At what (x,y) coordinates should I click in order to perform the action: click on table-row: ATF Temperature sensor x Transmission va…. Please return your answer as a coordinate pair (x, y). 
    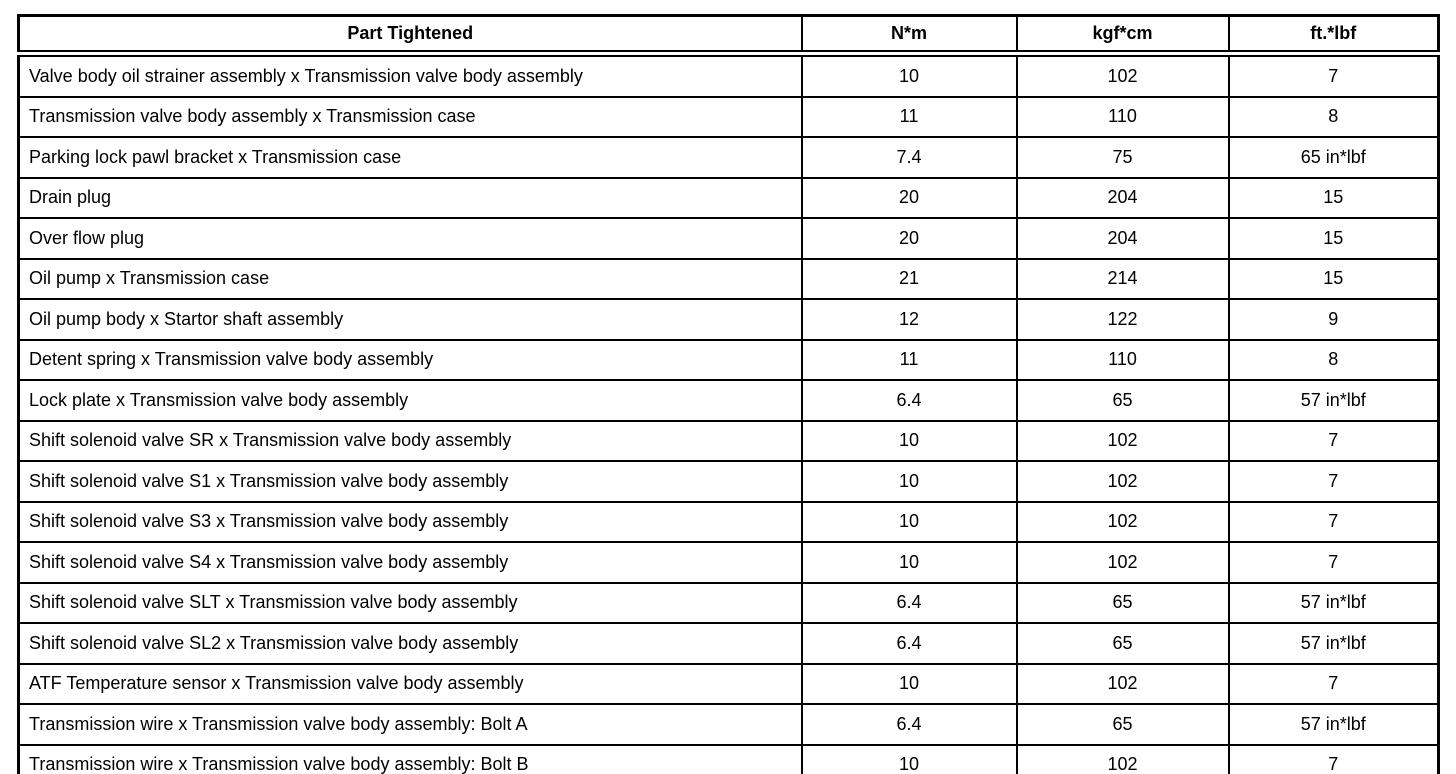
    Looking at the image, I should click on (728, 683).